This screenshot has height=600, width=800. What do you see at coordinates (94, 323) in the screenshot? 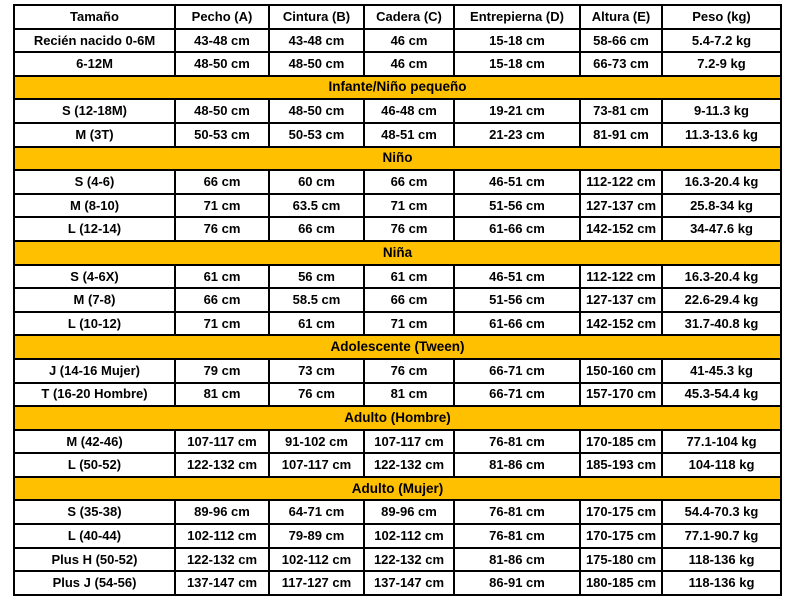
I see `size-label-cell: L (10-12)` at bounding box center [94, 323].